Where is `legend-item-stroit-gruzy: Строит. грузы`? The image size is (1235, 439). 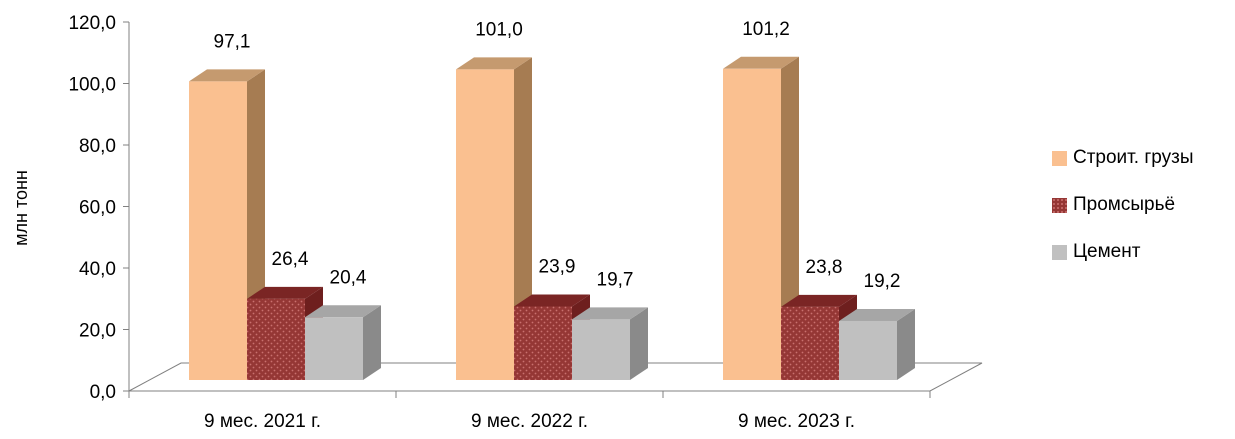 legend-item-stroit-gruzy: Строит. грузы is located at coordinates (1122, 158).